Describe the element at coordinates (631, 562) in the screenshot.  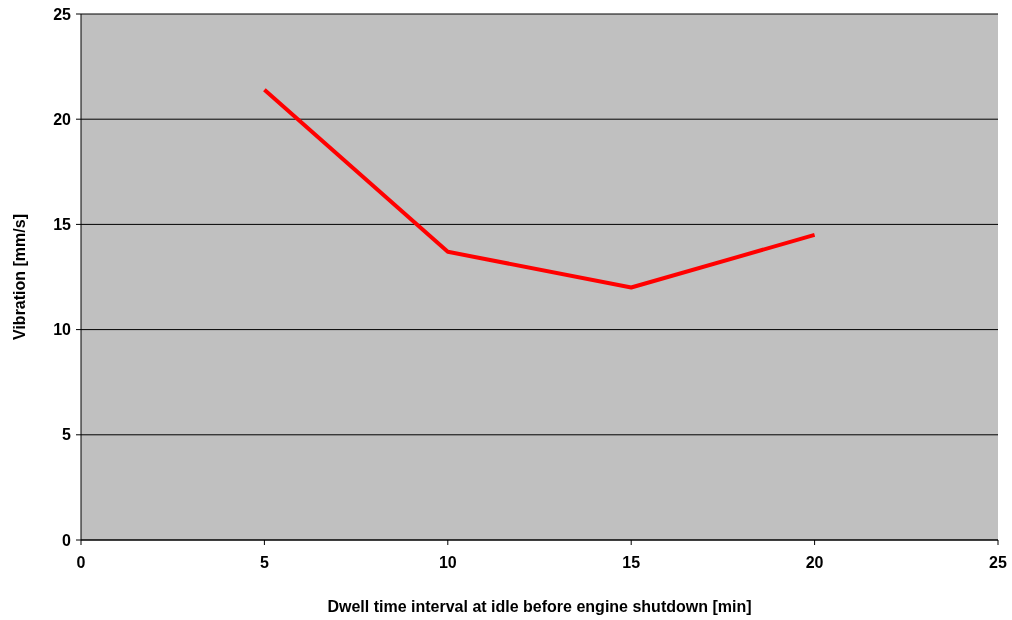
I see `x-tick-label: 15` at that location.